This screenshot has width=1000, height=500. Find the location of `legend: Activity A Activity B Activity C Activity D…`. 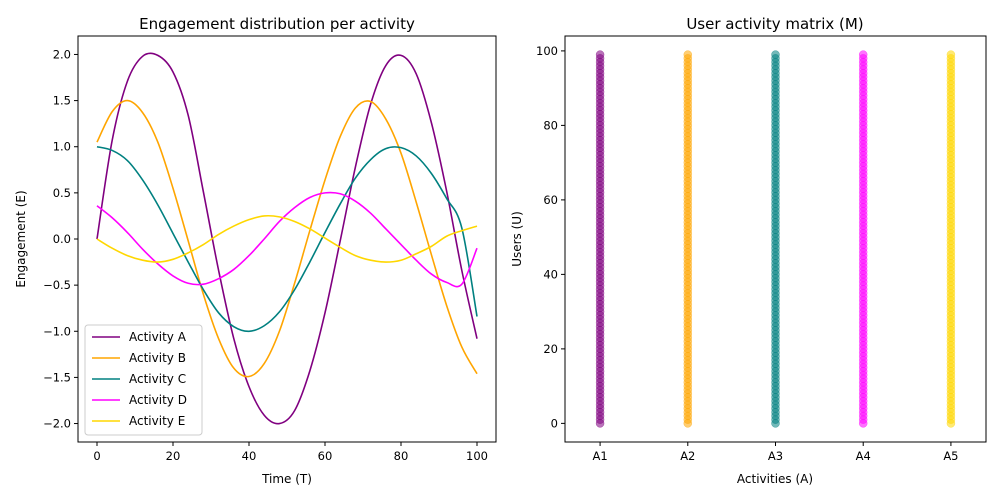

legend: Activity A Activity B Activity C Activity D… is located at coordinates (143, 380).